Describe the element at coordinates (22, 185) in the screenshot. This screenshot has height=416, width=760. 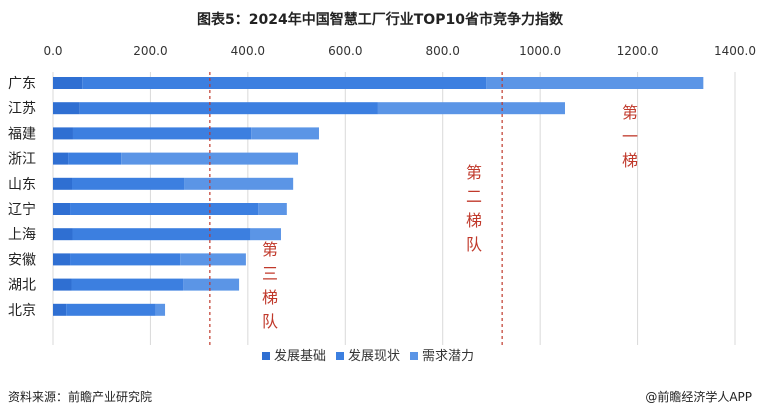
I see `category-label: 山东` at that location.